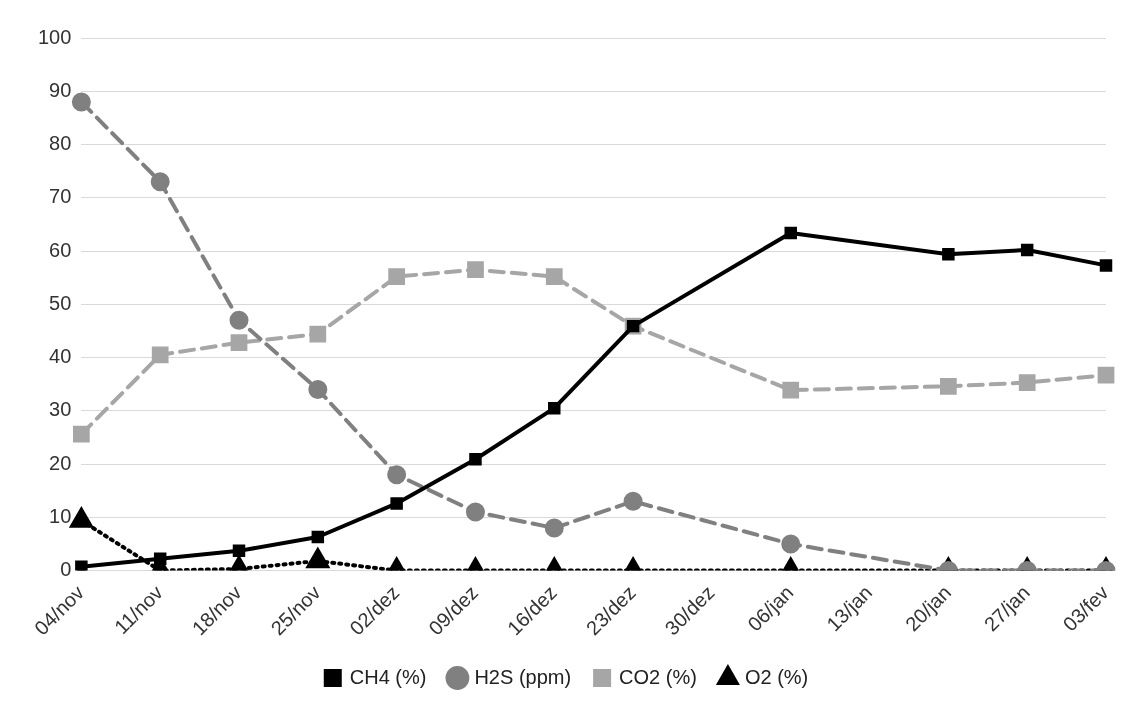  Describe the element at coordinates (60, 249) in the screenshot. I see `y-tick-label: 60` at that location.